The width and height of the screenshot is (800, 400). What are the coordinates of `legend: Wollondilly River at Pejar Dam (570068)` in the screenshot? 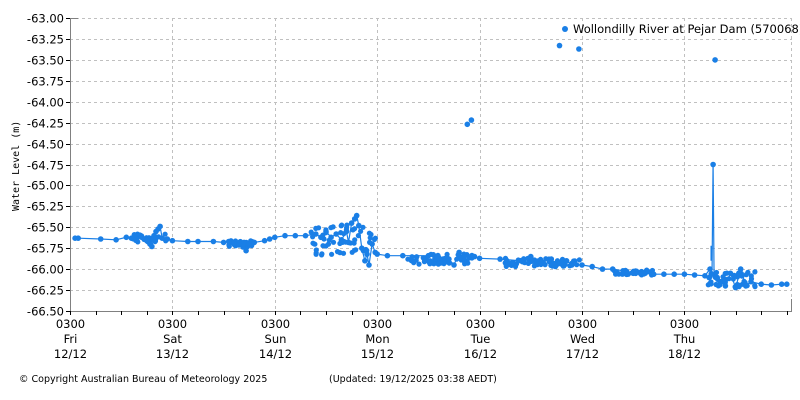 It's located at (681, 29).